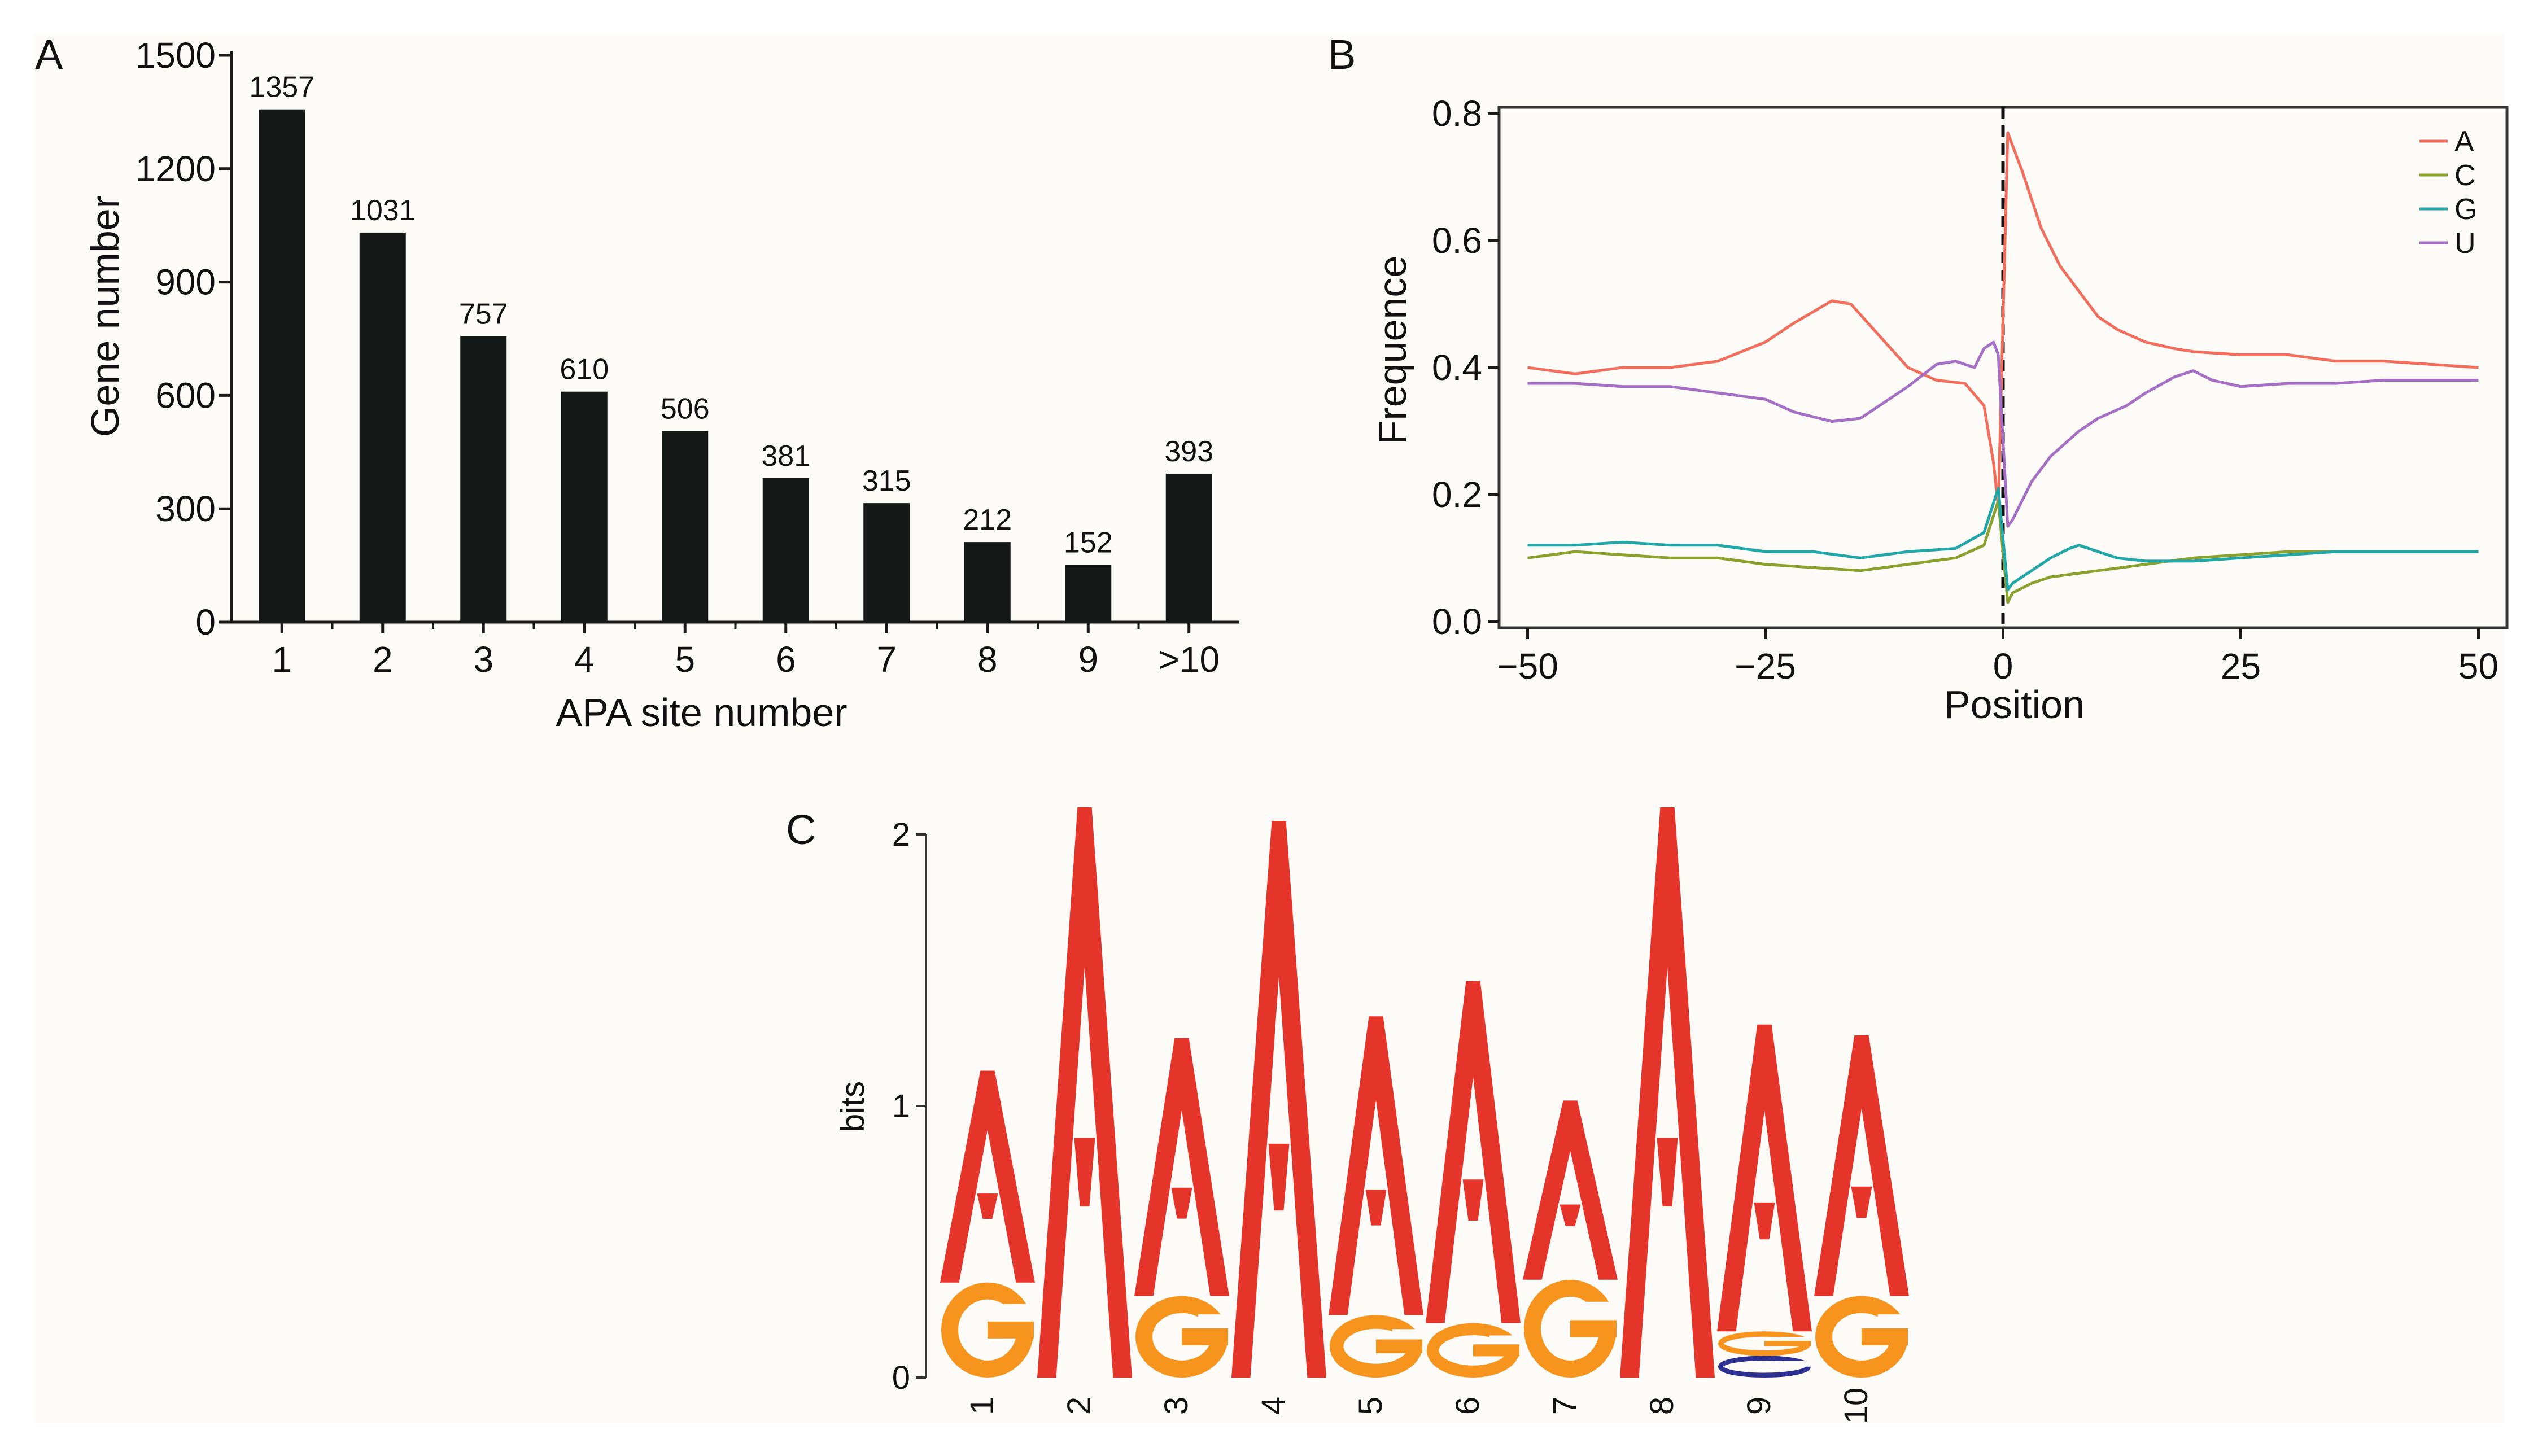 The image size is (2538, 1456). Describe the element at coordinates (483, 314) in the screenshot. I see `bar-value-label: 757` at that location.